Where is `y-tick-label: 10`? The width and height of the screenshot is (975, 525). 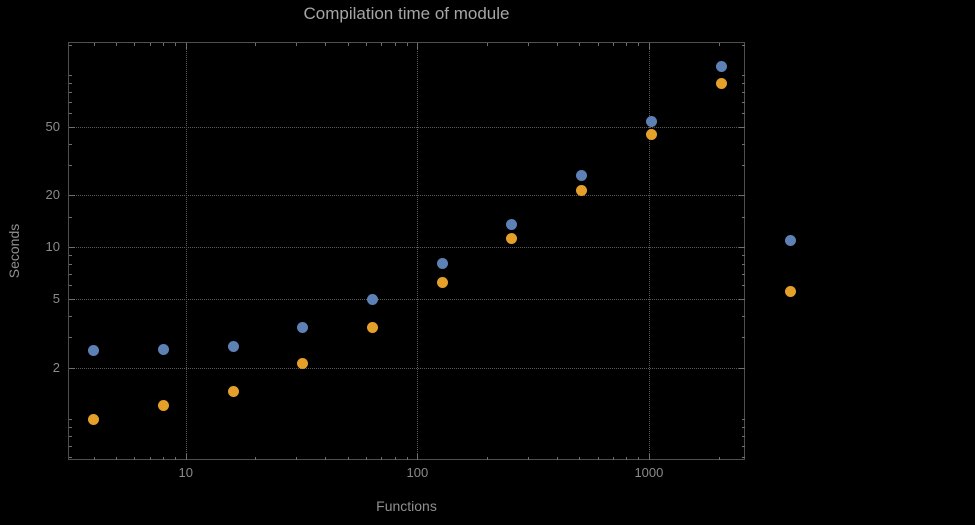
y-tick-label: 10 is located at coordinates (52, 247).